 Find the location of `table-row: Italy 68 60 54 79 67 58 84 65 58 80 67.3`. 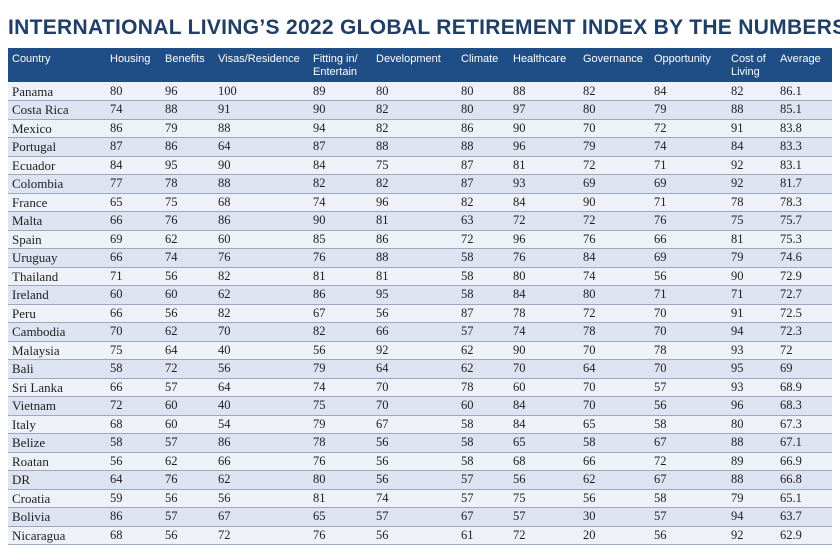

table-row: Italy 68 60 54 79 67 58 84 65 58 80 67.3 is located at coordinates (420, 424).